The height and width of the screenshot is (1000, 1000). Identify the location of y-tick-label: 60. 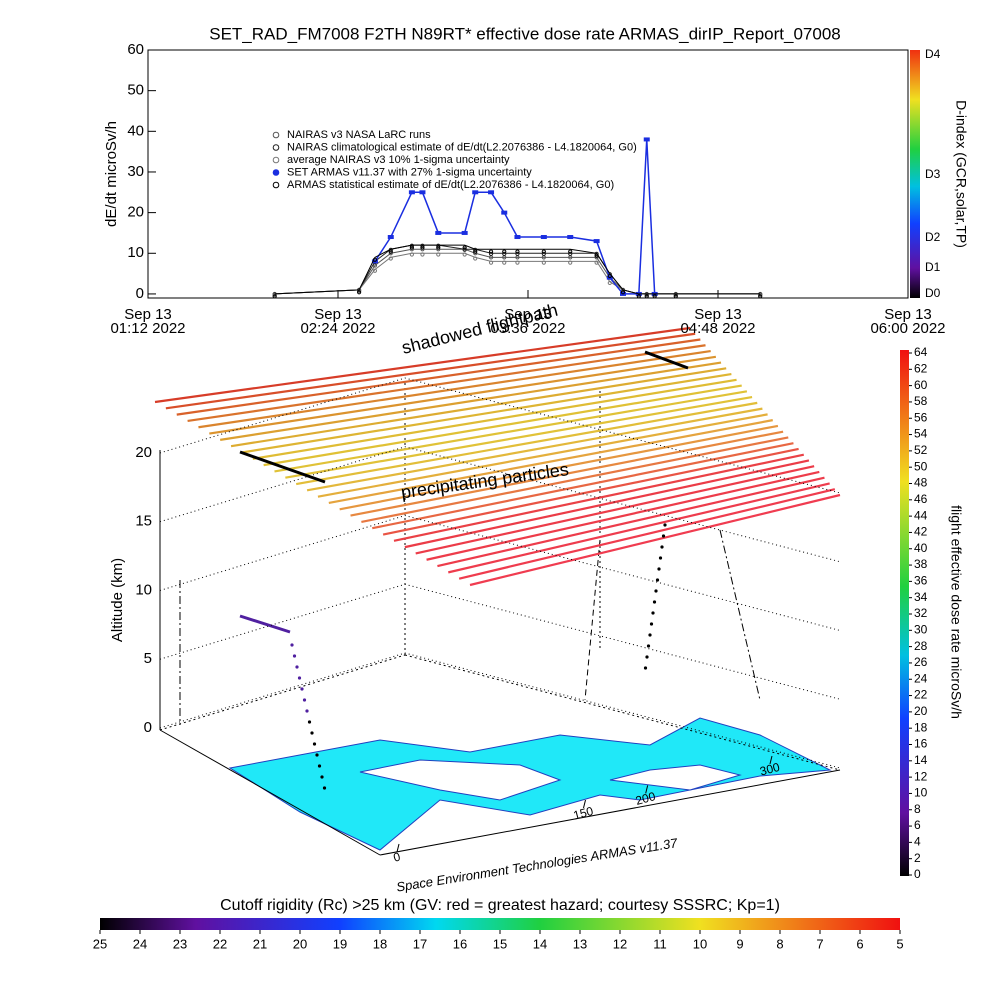
(135, 49).